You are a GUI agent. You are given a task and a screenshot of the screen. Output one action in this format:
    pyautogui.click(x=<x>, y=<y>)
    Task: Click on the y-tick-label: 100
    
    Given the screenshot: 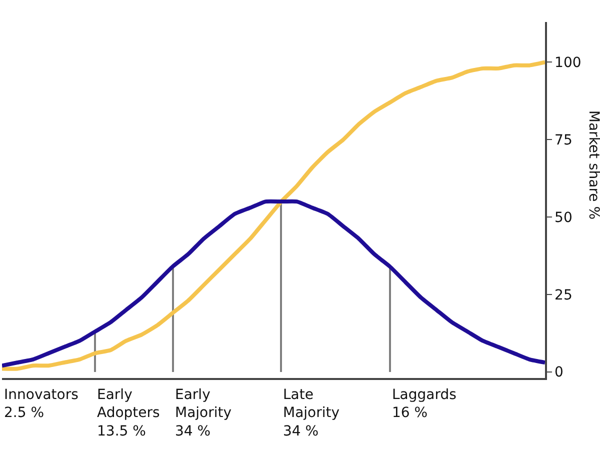 What is the action you would take?
    pyautogui.click(x=568, y=63)
    